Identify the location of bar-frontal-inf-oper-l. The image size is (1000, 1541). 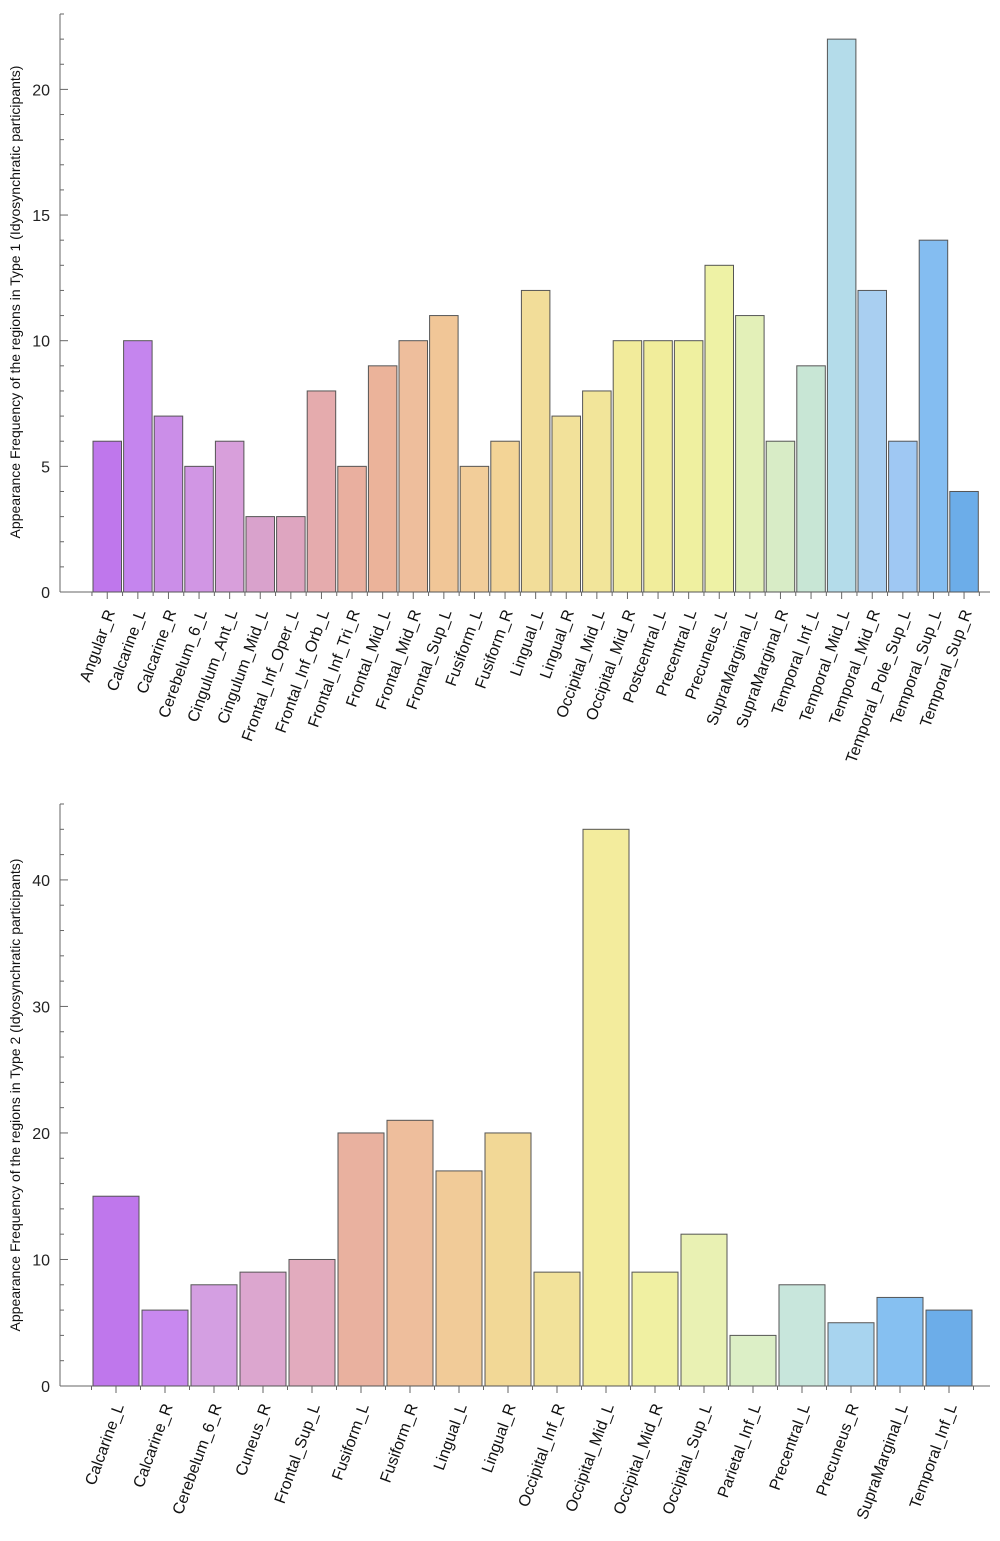
(291, 554).